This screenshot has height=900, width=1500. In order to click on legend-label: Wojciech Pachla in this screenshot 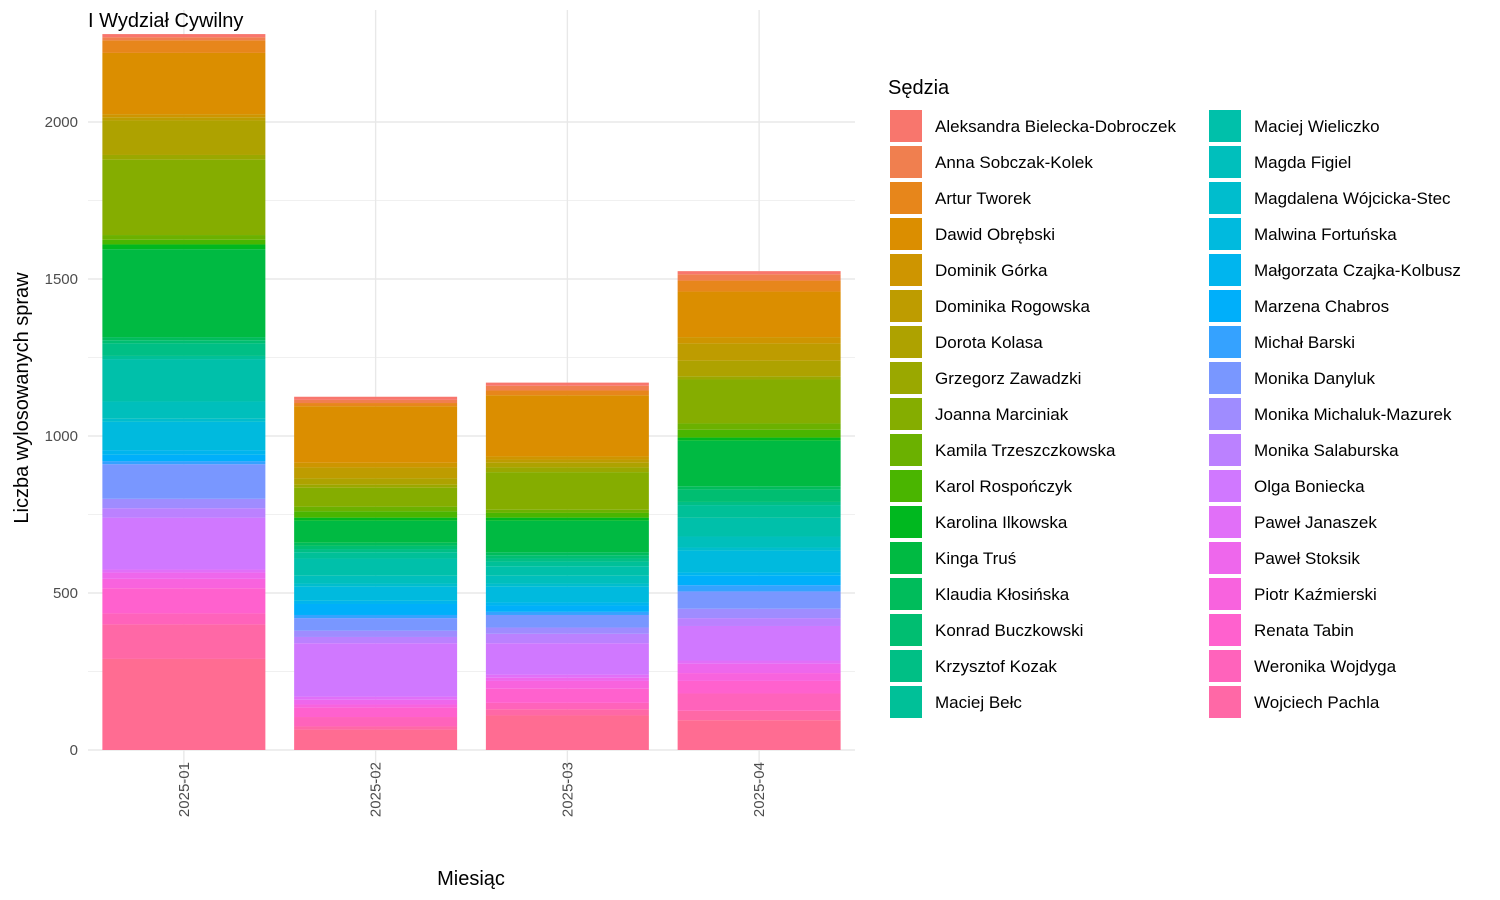, I will do `click(1317, 702)`.